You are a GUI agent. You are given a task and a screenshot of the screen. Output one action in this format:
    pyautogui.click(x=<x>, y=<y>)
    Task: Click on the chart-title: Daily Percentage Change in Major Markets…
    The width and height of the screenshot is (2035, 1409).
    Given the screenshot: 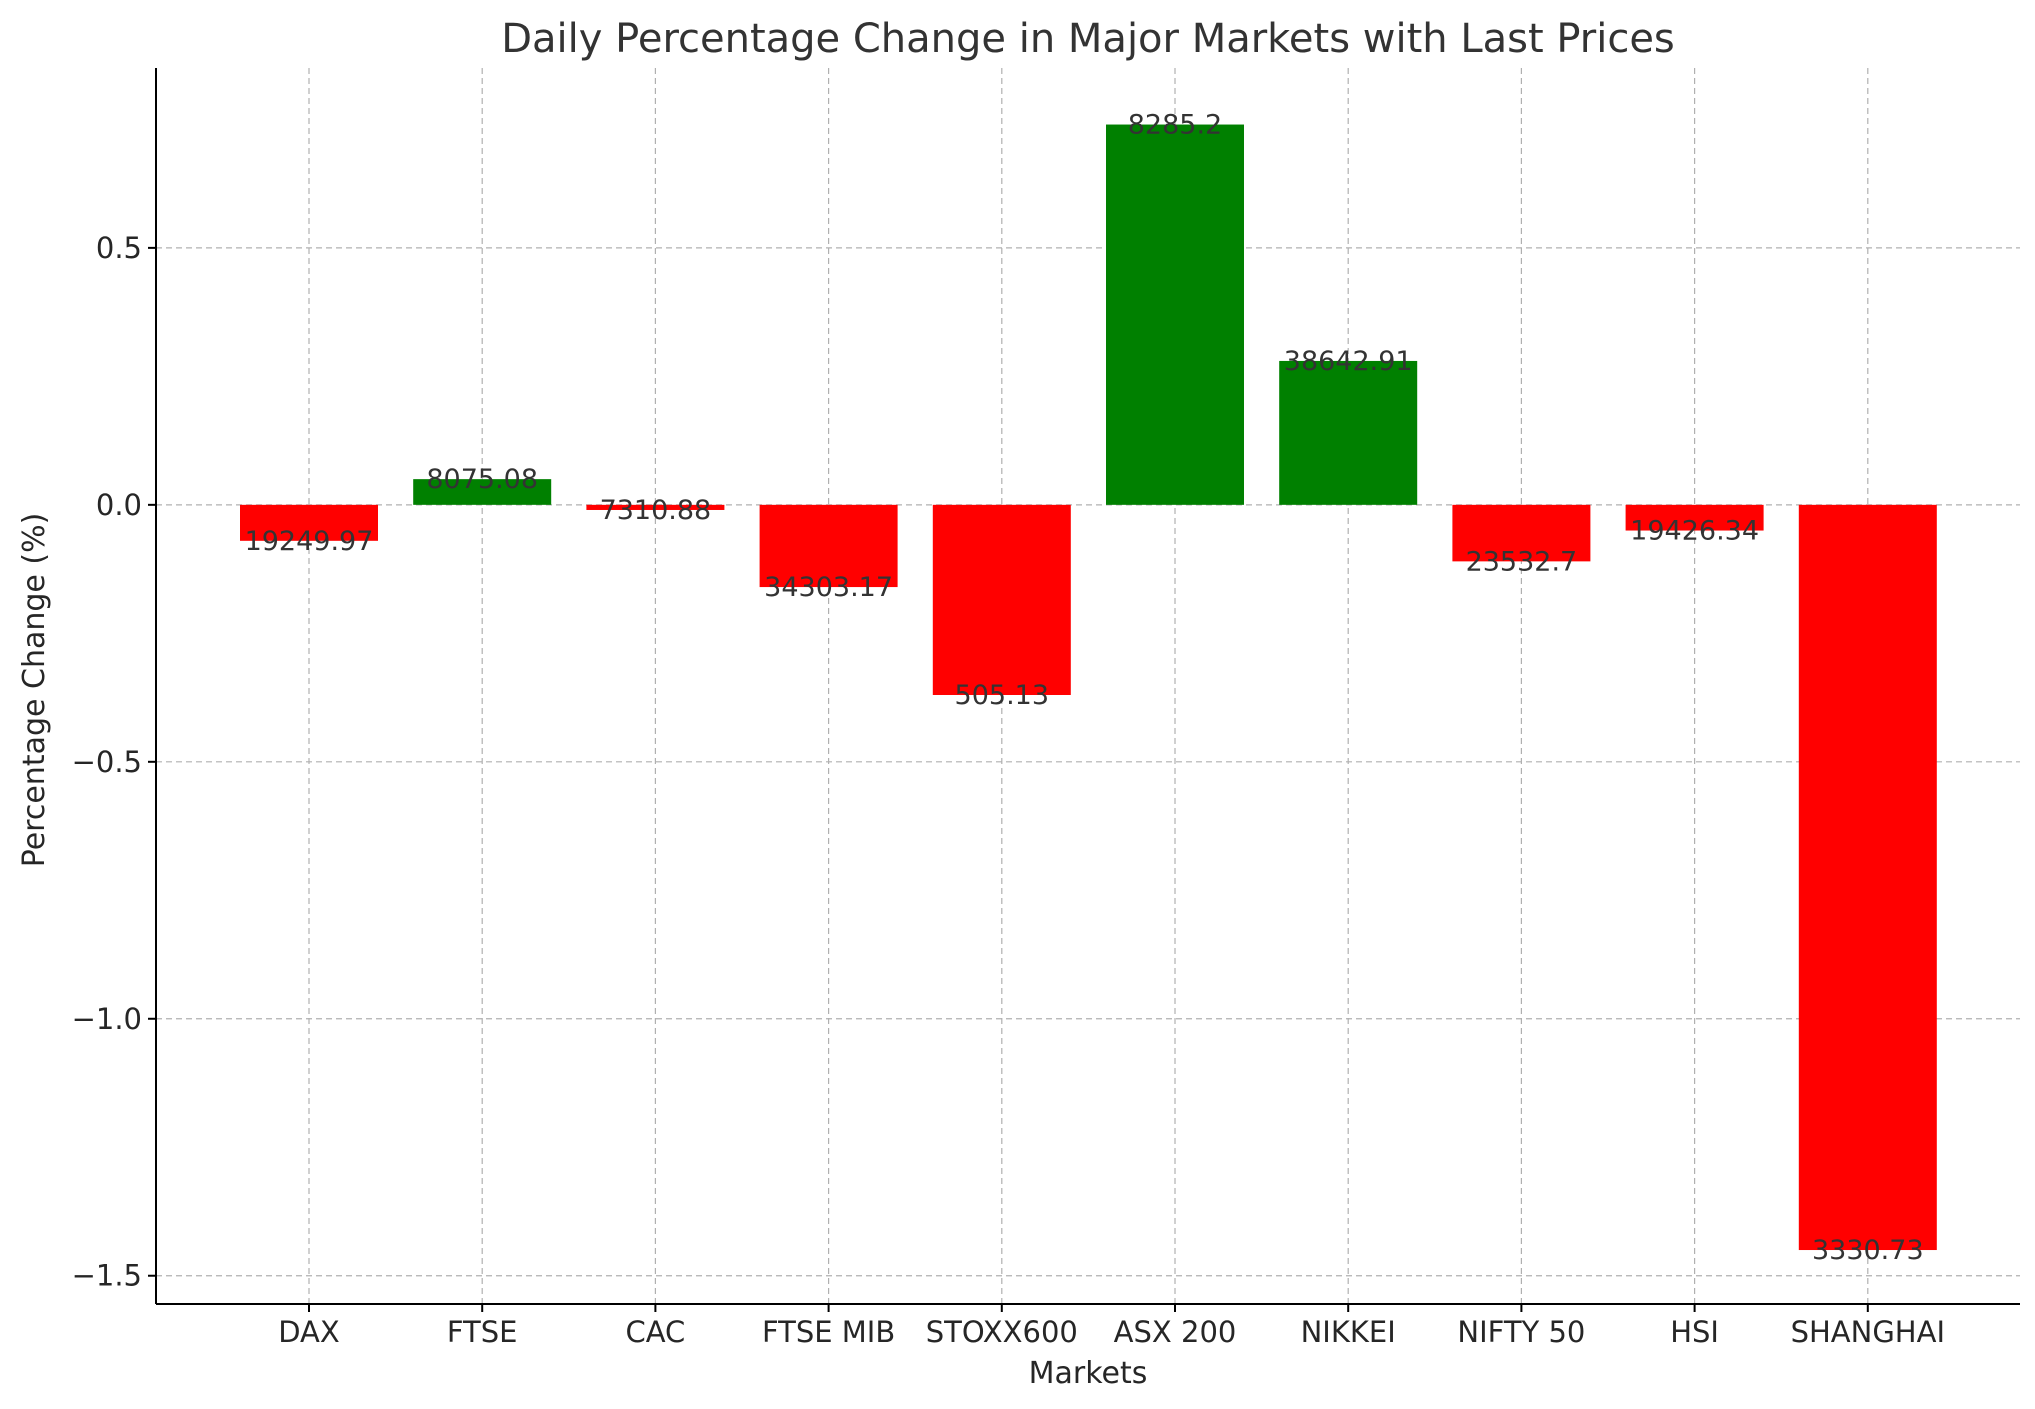 What is the action you would take?
    pyautogui.click(x=1088, y=39)
    